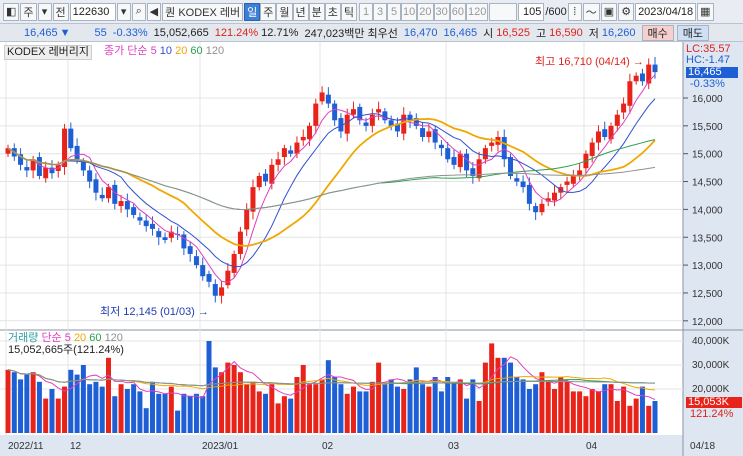  I want to click on speaker-icon: ◀, so click(154, 11).